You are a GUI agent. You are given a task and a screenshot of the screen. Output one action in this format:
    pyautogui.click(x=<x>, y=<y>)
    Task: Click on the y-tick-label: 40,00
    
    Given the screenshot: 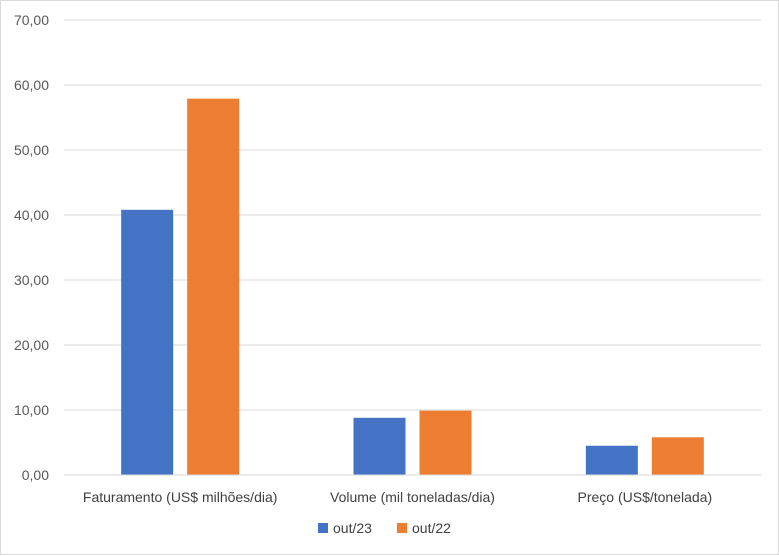 What is the action you would take?
    pyautogui.click(x=31, y=215)
    